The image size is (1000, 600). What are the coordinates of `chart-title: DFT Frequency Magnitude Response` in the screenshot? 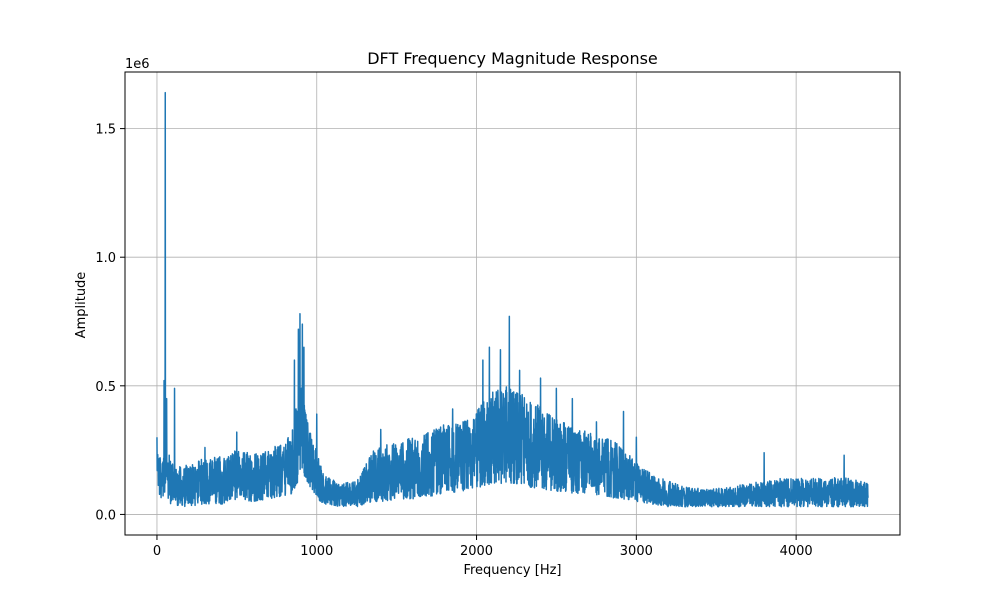 It's located at (512, 58).